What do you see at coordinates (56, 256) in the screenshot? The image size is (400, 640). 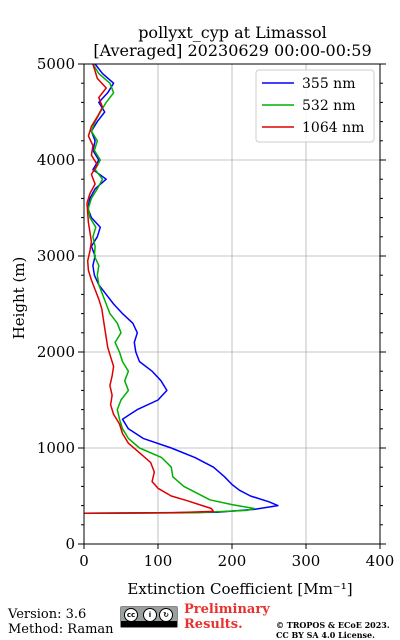 I see `y-tick-label: 3000` at bounding box center [56, 256].